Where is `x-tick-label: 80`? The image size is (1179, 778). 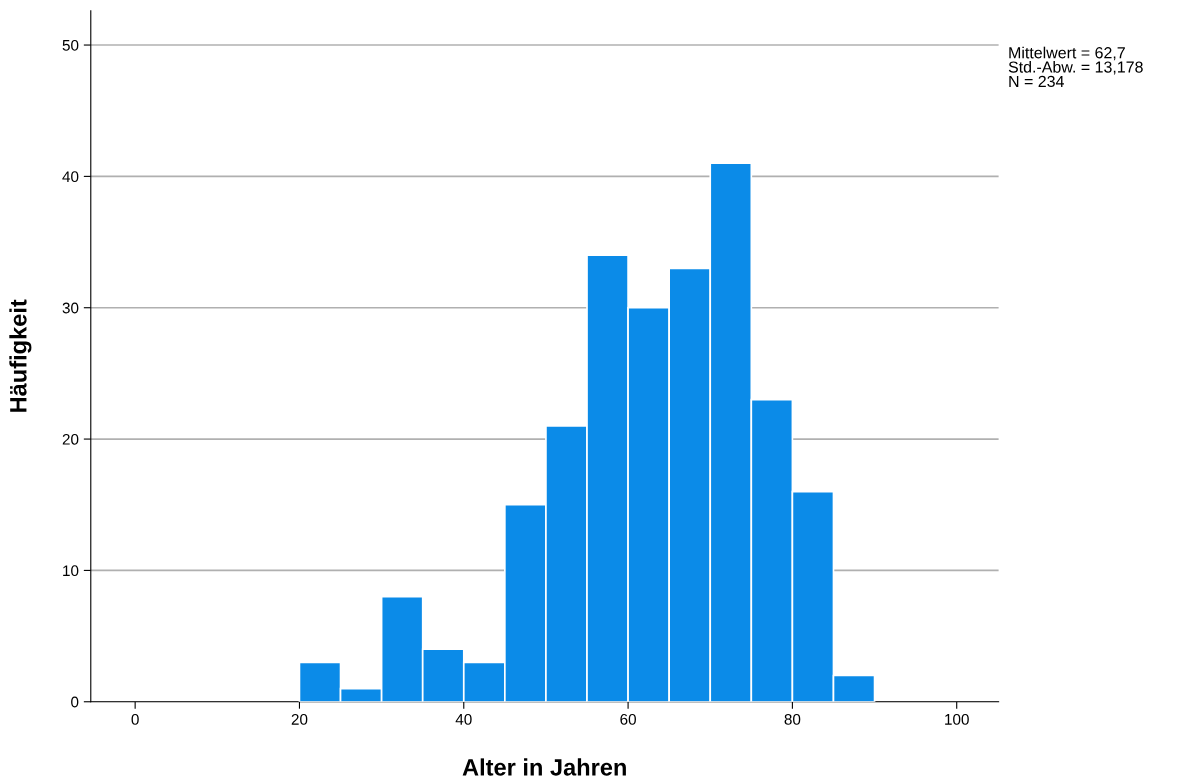
x-tick-label: 80 is located at coordinates (792, 719).